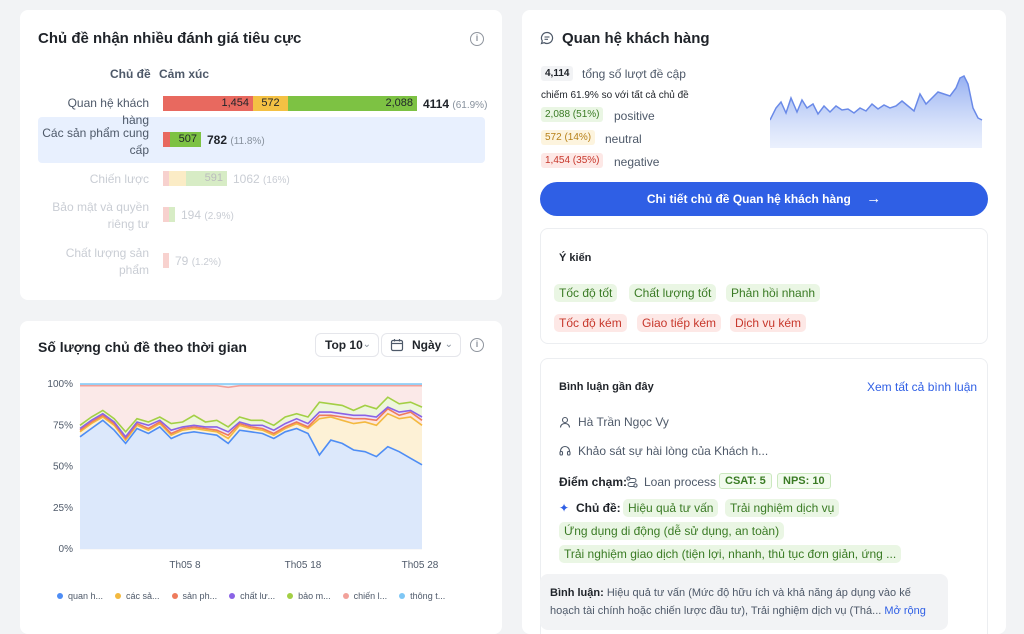 This screenshot has height=634, width=1024. I want to click on arrow-right-icon: →, so click(874, 198).